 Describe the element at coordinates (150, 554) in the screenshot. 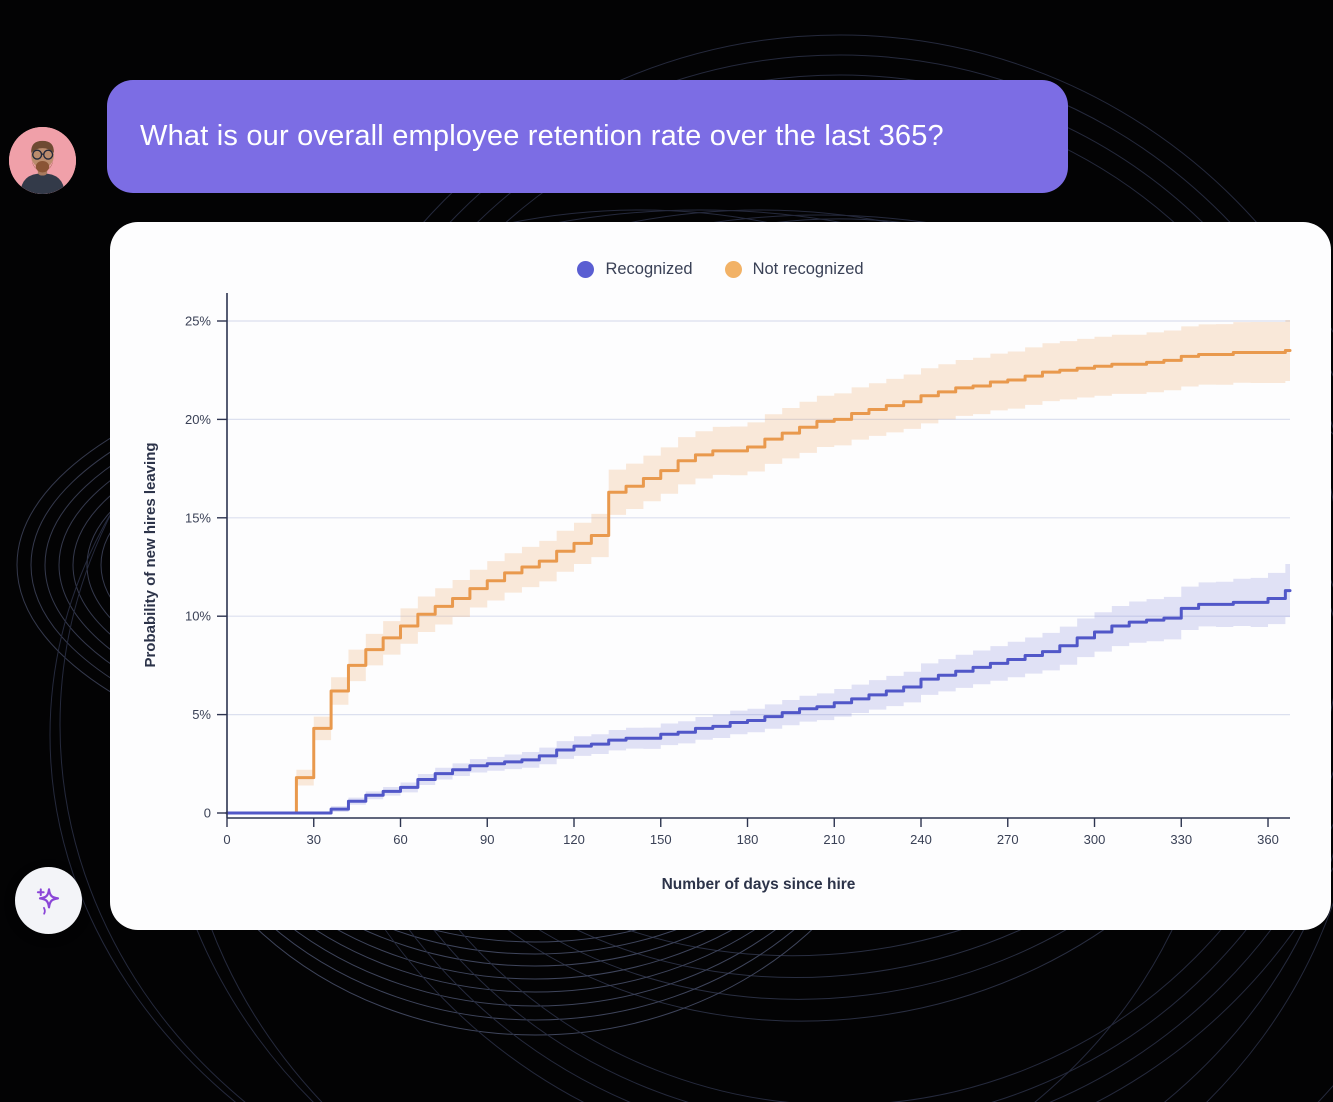

I see `y-axis-title: Probability of new hires leaving` at that location.